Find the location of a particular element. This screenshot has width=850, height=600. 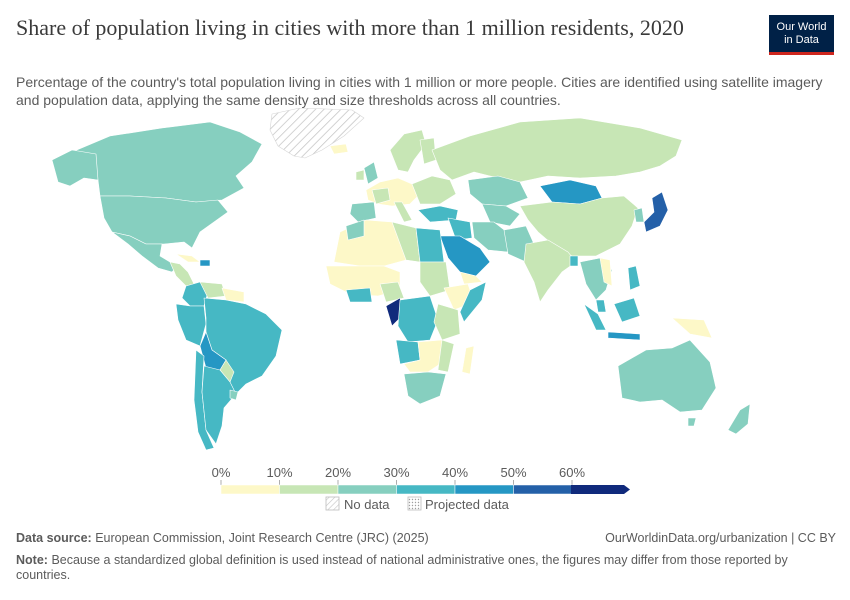

legend-tick-label: 0% is located at coordinates (221, 472).